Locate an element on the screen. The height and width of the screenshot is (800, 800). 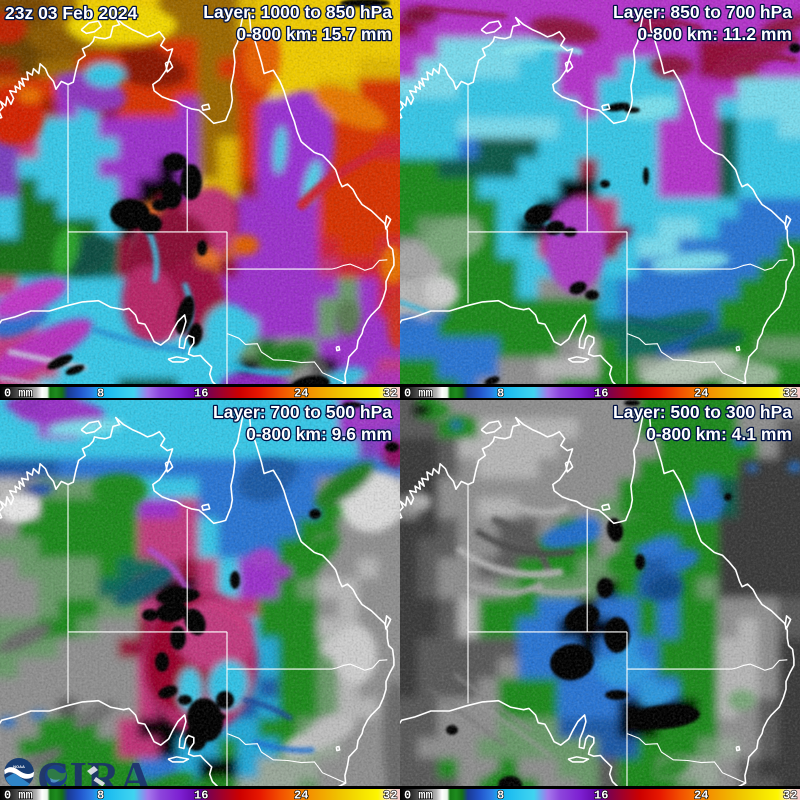
svg-text: 0-800 km: 4.1 mm is located at coordinates (719, 434).